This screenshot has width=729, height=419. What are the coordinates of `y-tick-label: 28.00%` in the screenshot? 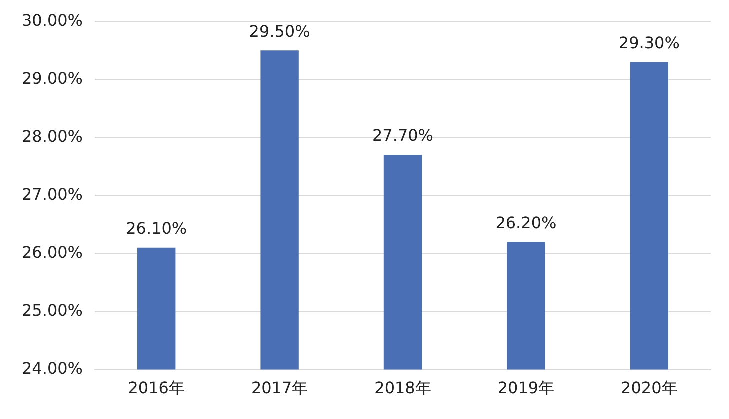 It's located at (53, 136).